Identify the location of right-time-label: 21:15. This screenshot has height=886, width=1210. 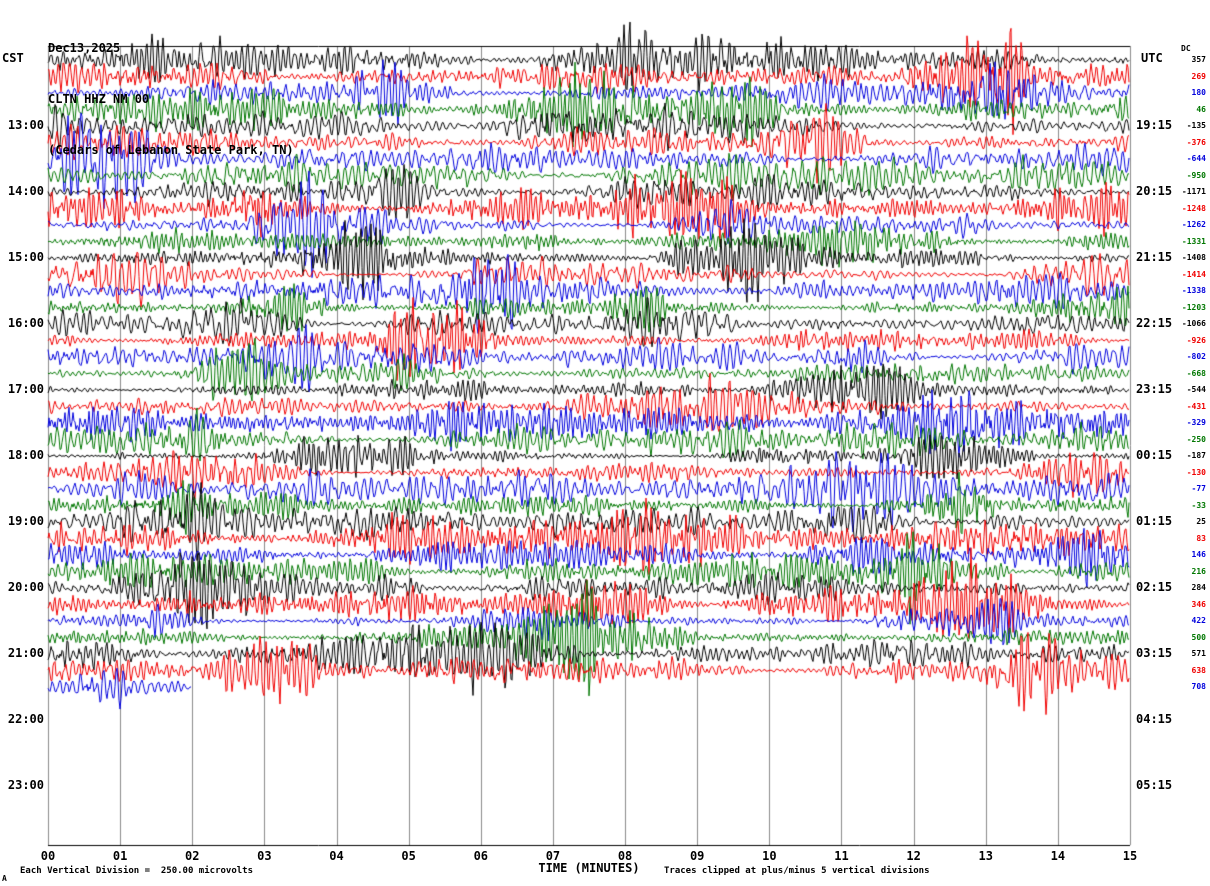
(1154, 257).